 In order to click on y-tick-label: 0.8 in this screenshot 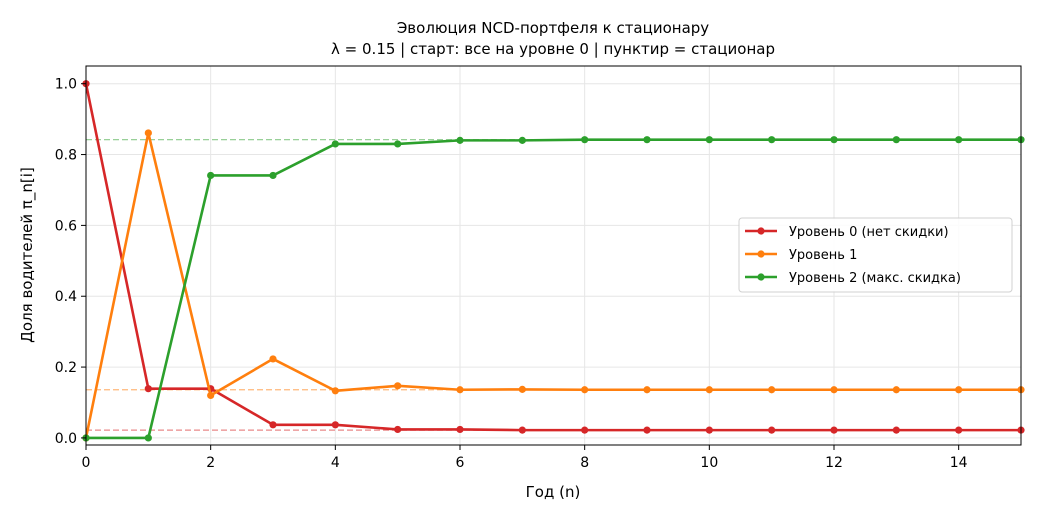, I will do `click(66, 156)`.